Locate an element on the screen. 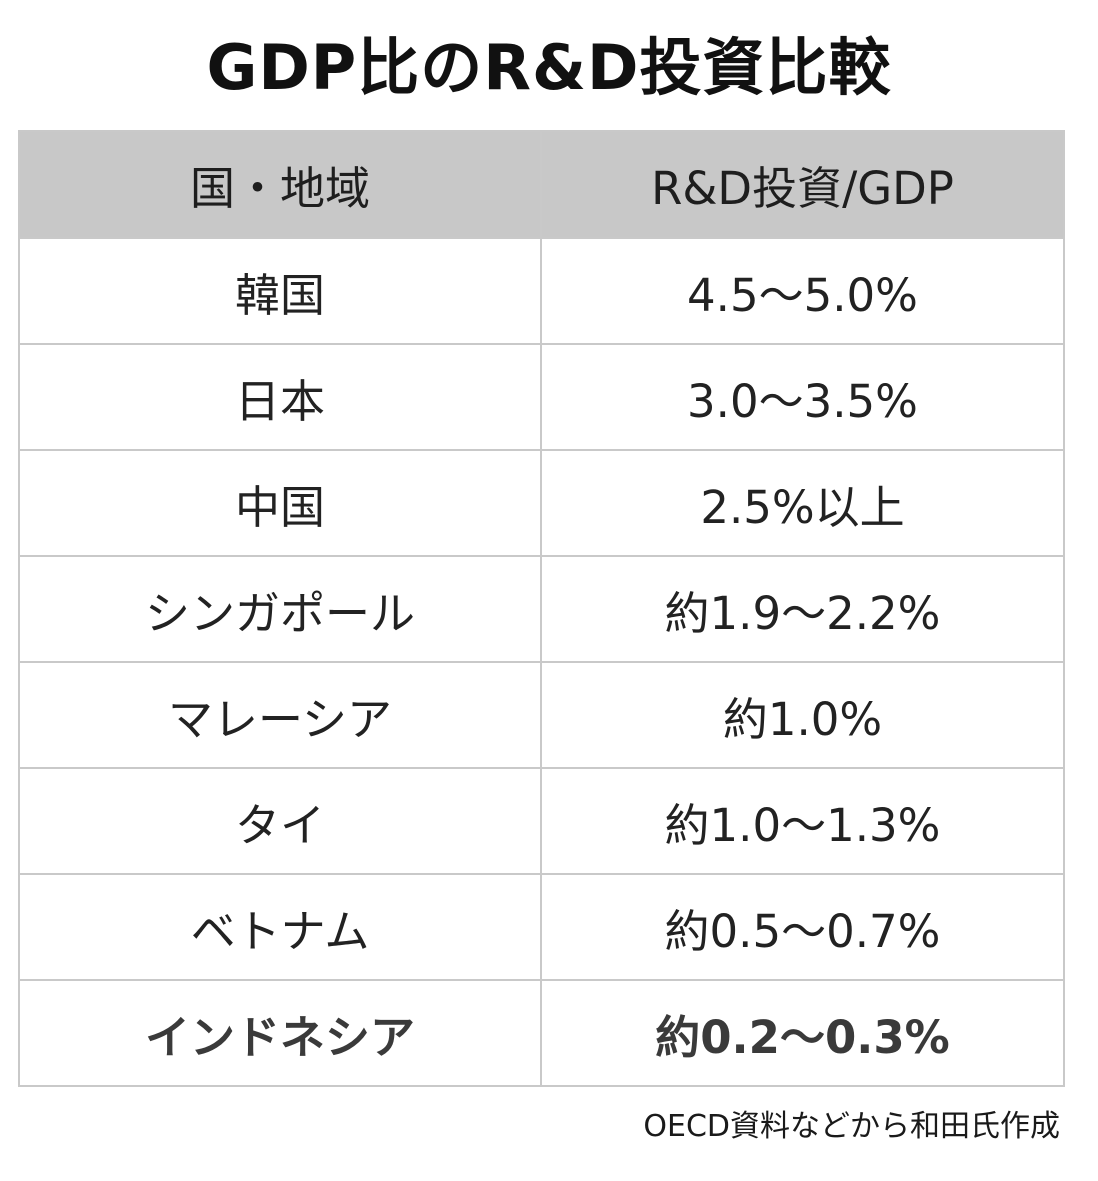 Image resolution: width=1098 pixels, height=1181 pixels. table-row-highlighted: インドネシア 約0.2〜0.3% is located at coordinates (541, 1033).